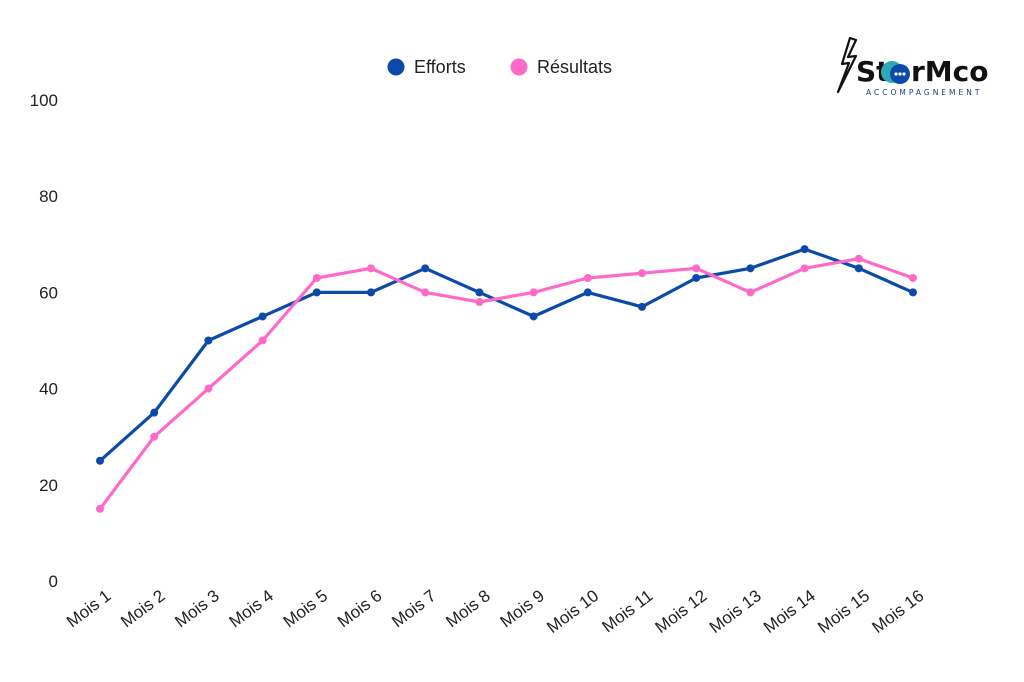  Describe the element at coordinates (413, 608) in the screenshot. I see `x-tick-label: Mois 7` at that location.